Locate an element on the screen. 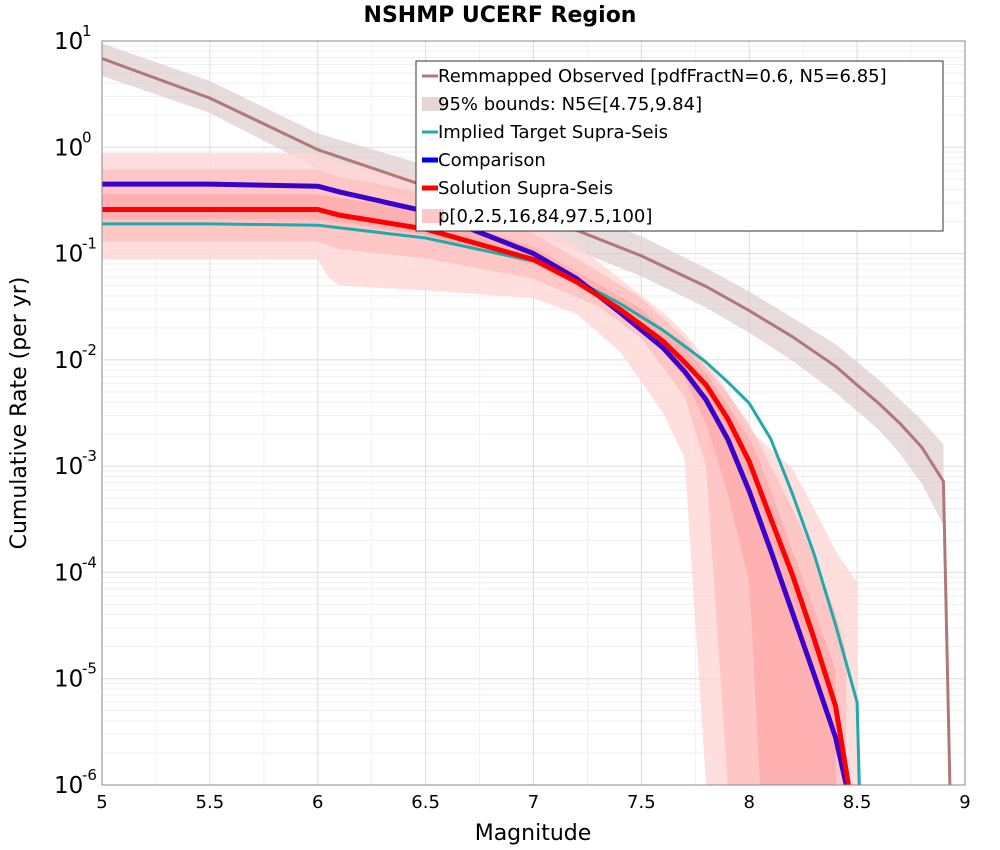 This screenshot has width=1000, height=850. y-tick-exponent: -6 is located at coordinates (89, 775).